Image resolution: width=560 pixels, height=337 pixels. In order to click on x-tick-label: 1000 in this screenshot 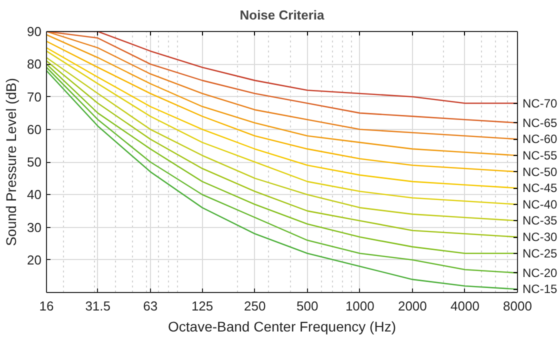, I will do `click(359, 306)`.